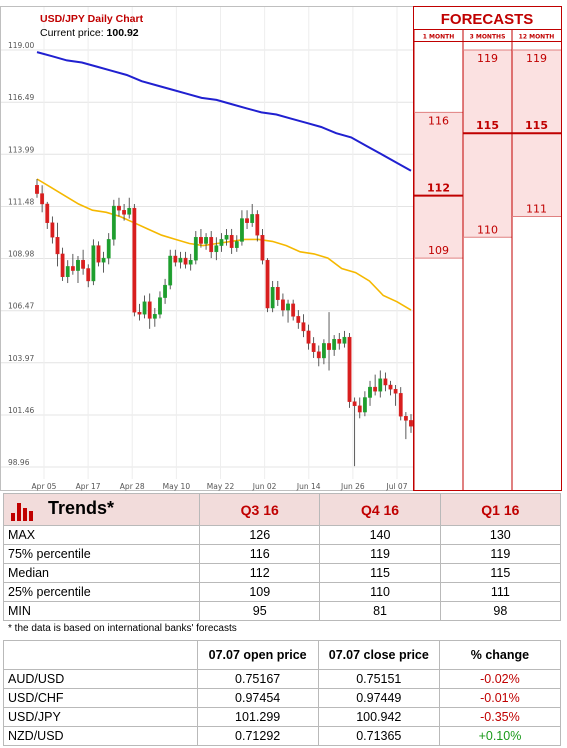 This screenshot has height=748, width=567. I want to click on cell: 112, so click(260, 573).